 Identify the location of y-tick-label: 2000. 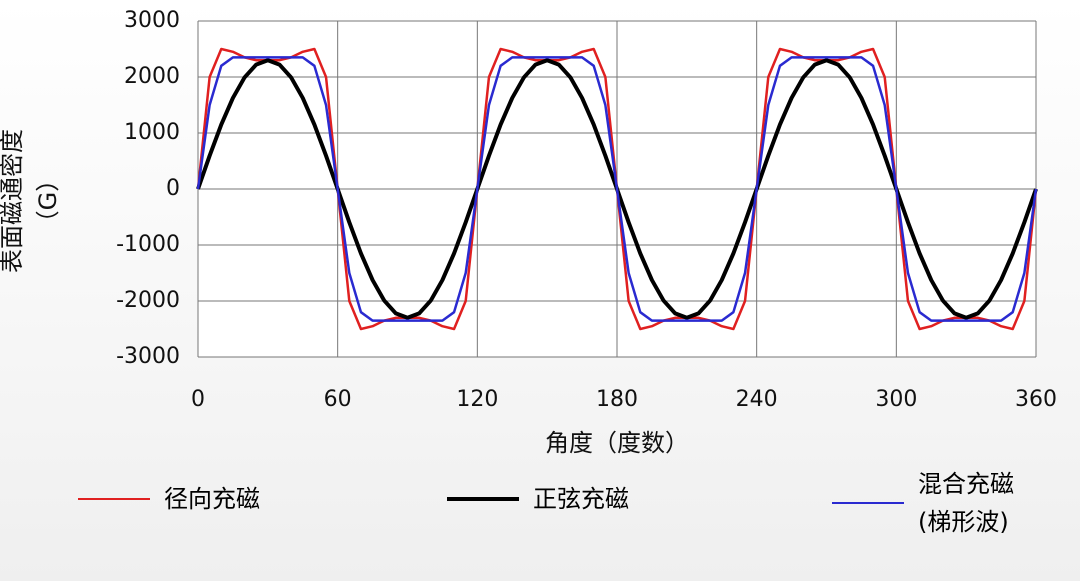
(152, 76).